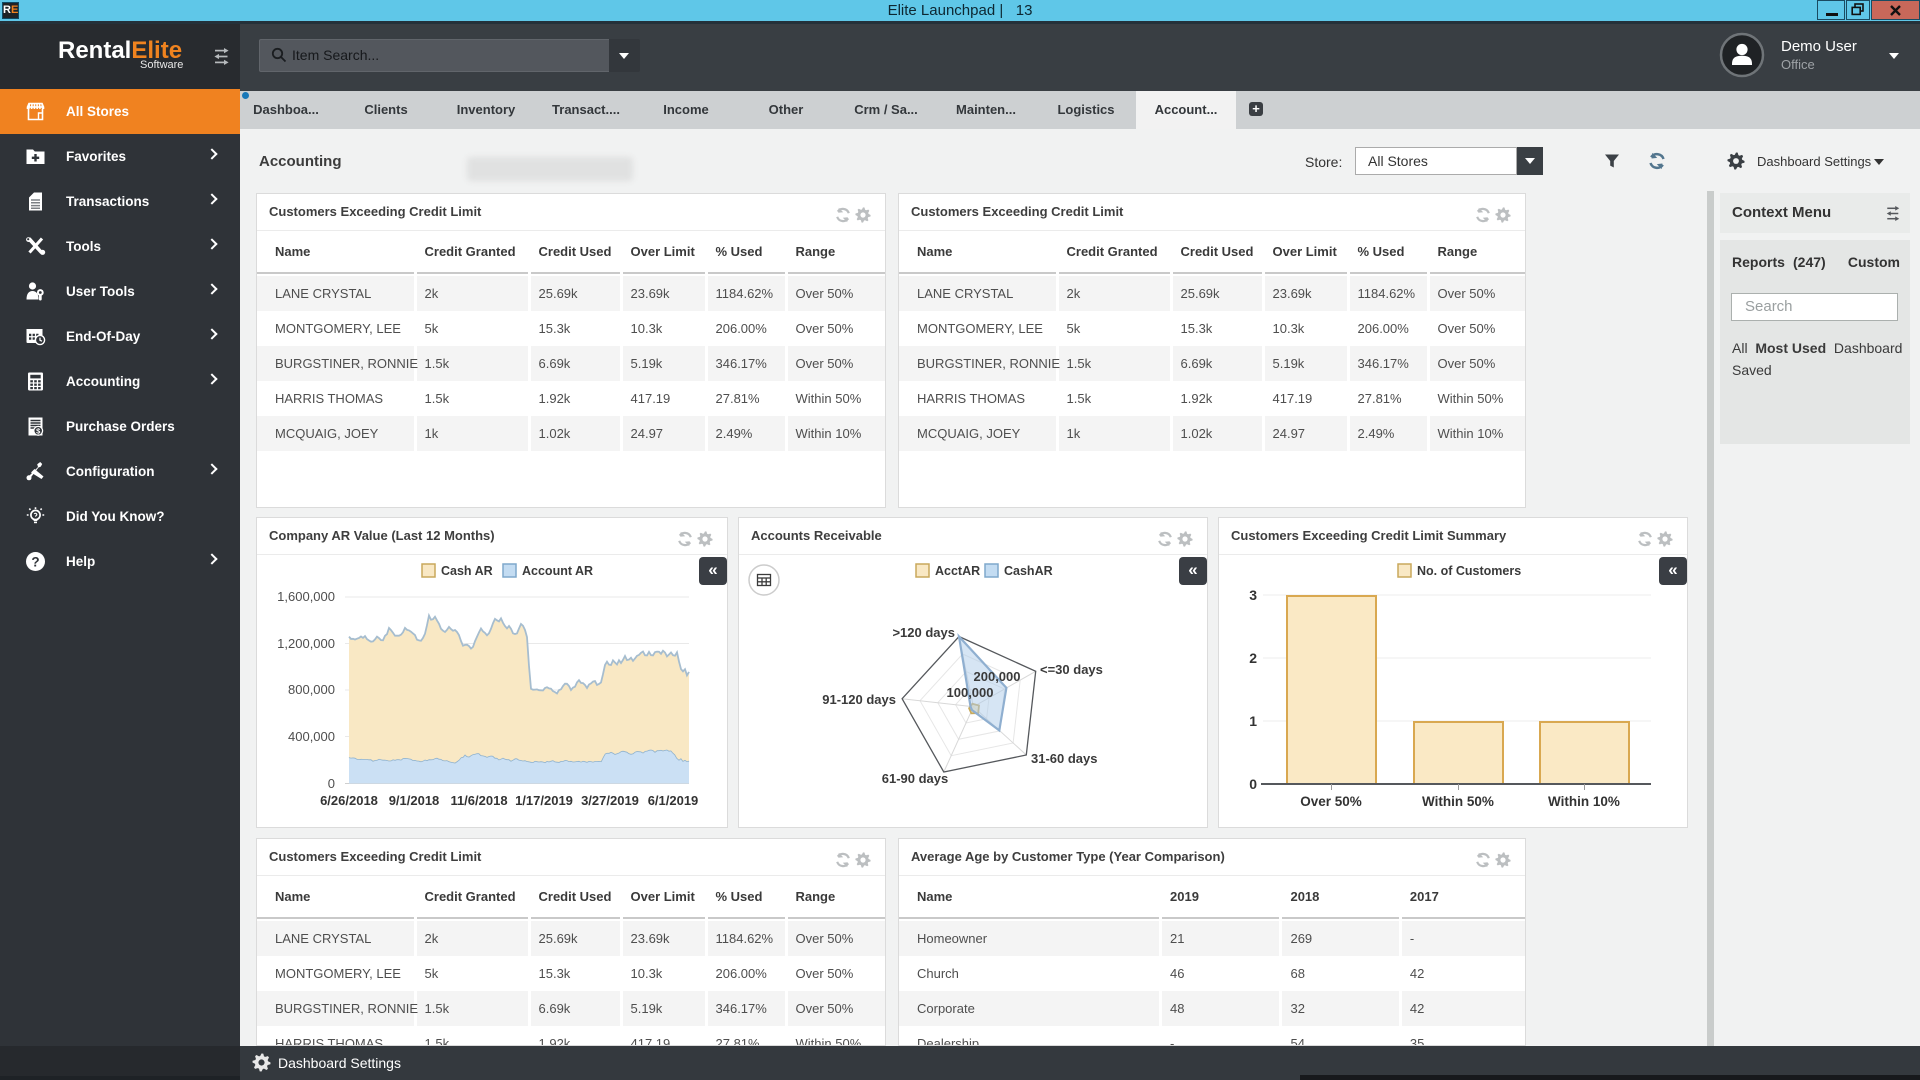 This screenshot has height=1080, width=1920. Describe the element at coordinates (1253, 658) in the screenshot. I see `svg-text: 2` at that location.